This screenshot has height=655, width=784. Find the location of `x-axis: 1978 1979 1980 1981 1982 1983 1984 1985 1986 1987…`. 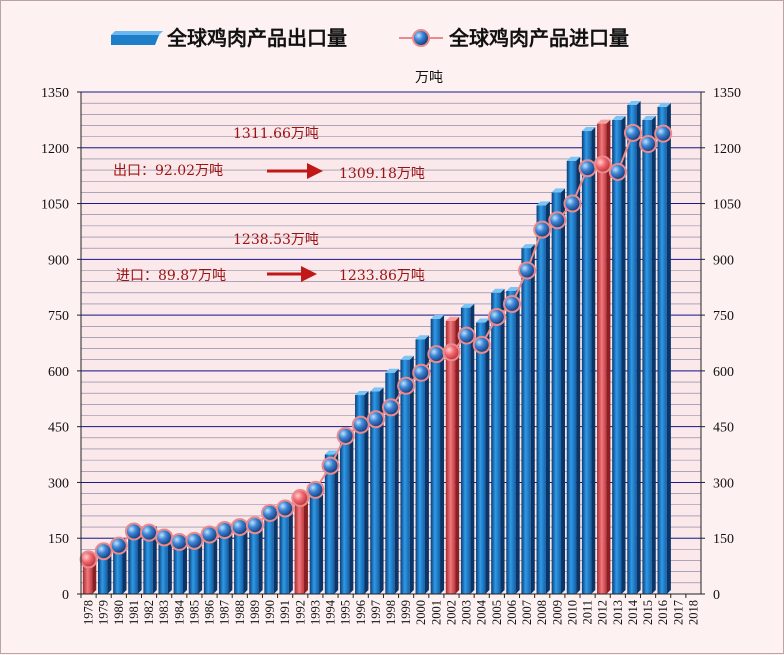

x-axis: 1978 1979 1980 1981 1982 1983 1984 1985 1986 1987… is located at coordinates (390, 609).